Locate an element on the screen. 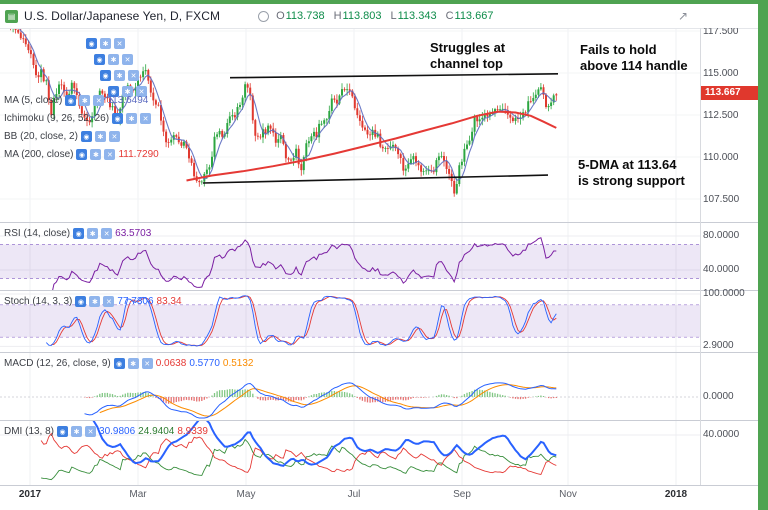  time-label: Mar is located at coordinates (138, 494).